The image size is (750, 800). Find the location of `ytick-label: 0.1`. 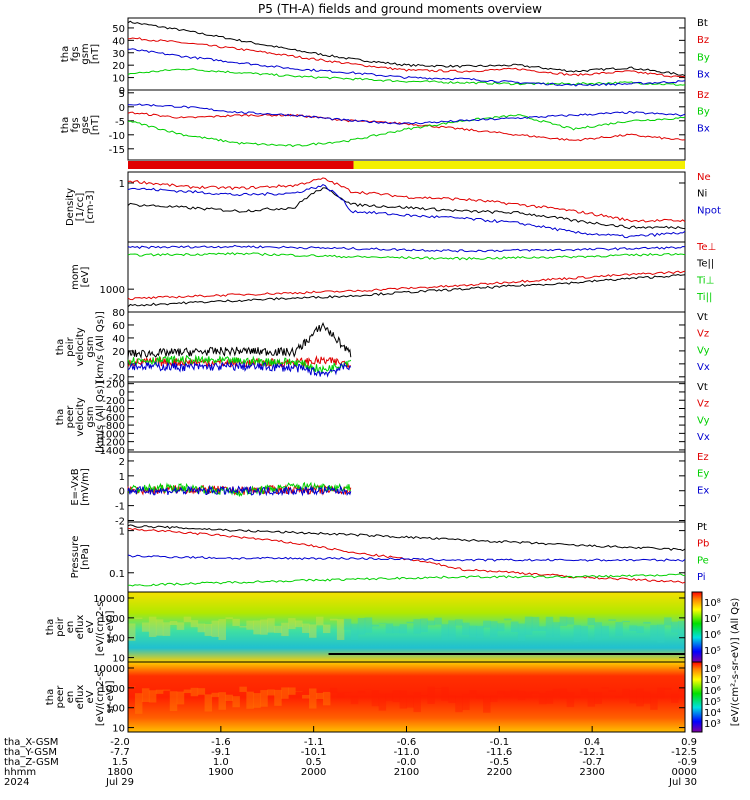

ytick-label: 0.1 is located at coordinates (117, 574).